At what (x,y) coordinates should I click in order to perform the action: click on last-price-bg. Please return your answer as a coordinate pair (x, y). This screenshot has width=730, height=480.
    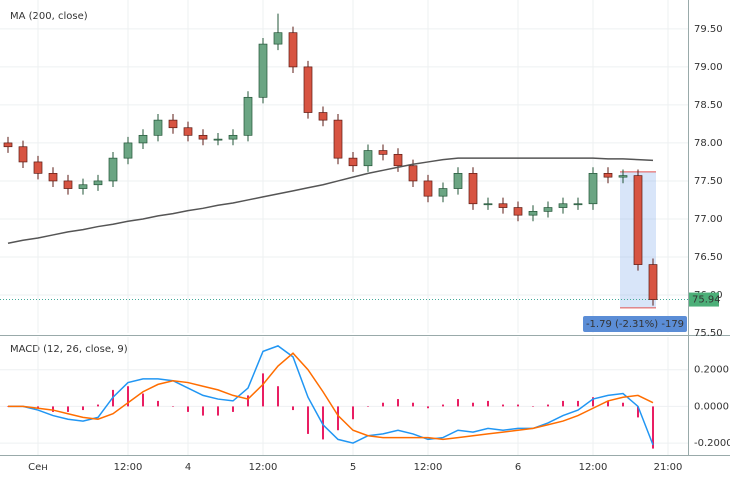
    Looking at the image, I should click on (704, 299).